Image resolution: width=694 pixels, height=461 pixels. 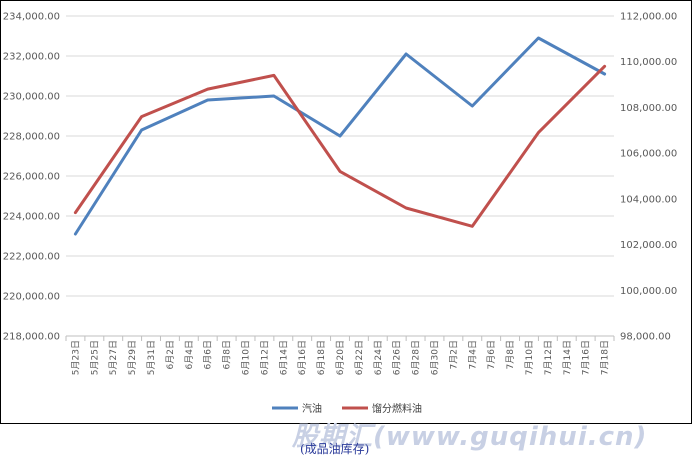 What do you see at coordinates (335, 449) in the screenshot?
I see `chart-caption: (成品油库存)` at bounding box center [335, 449].